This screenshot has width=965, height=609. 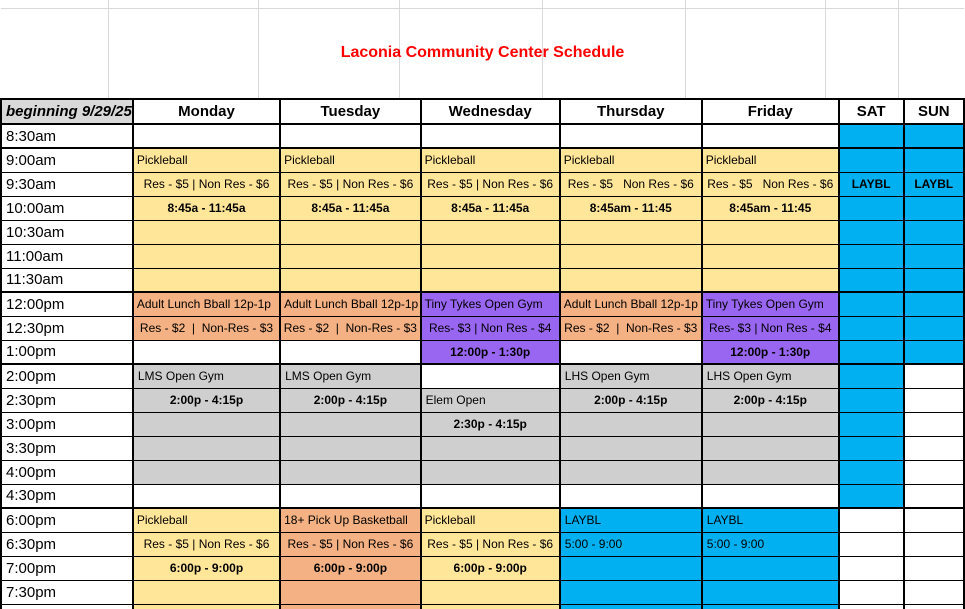 What do you see at coordinates (206, 606) in the screenshot?
I see `cell-monday-8-00pm` at bounding box center [206, 606].